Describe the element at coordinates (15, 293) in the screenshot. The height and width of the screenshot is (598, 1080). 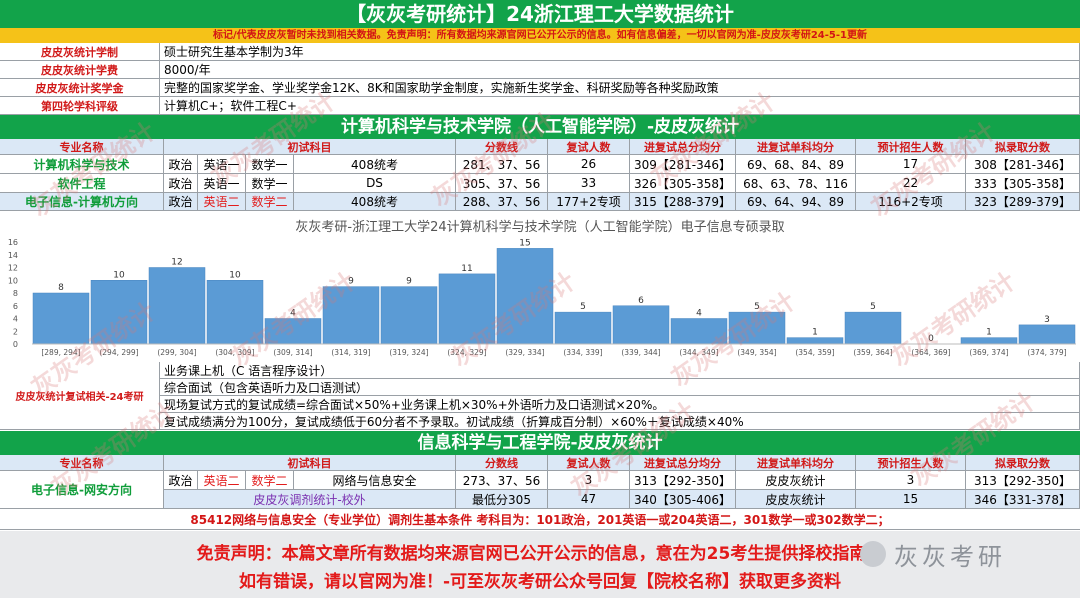
I see `y-tick-label: 8` at that location.